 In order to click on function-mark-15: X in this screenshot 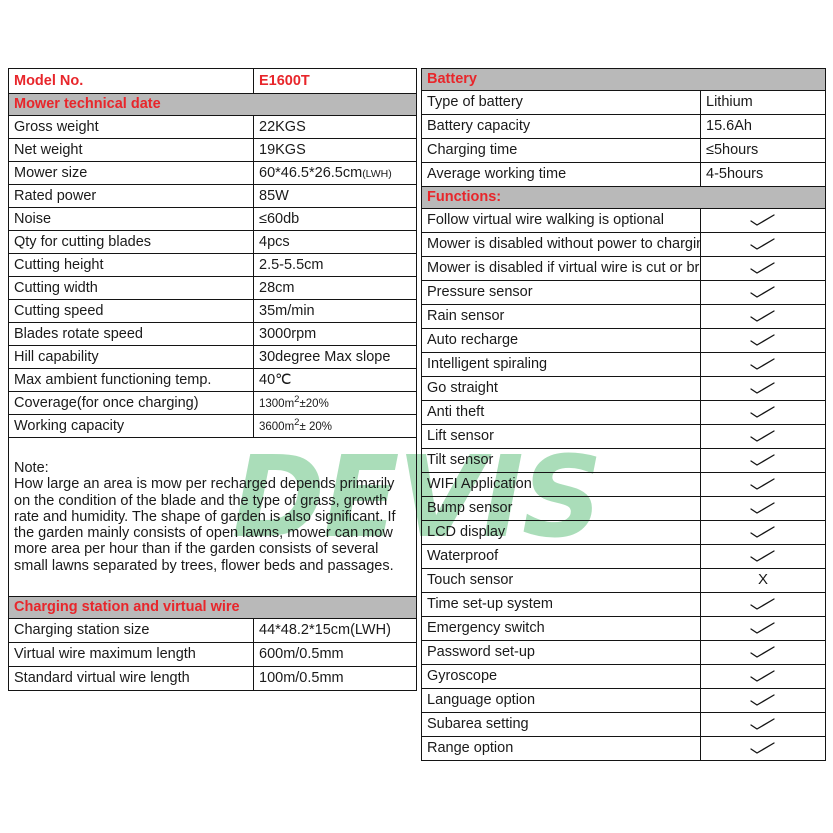, I will do `click(763, 580)`.